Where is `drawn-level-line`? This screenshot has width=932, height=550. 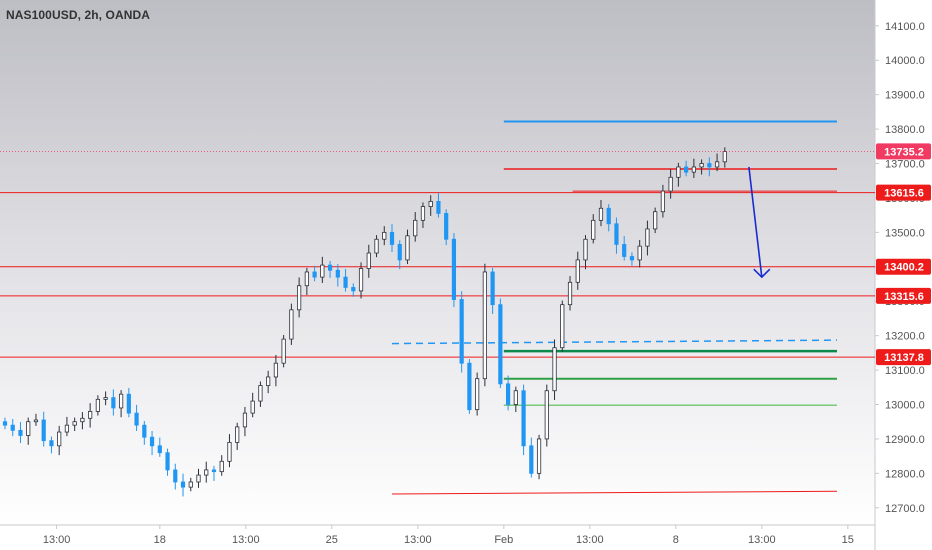
drawn-level-line is located at coordinates (614, 492).